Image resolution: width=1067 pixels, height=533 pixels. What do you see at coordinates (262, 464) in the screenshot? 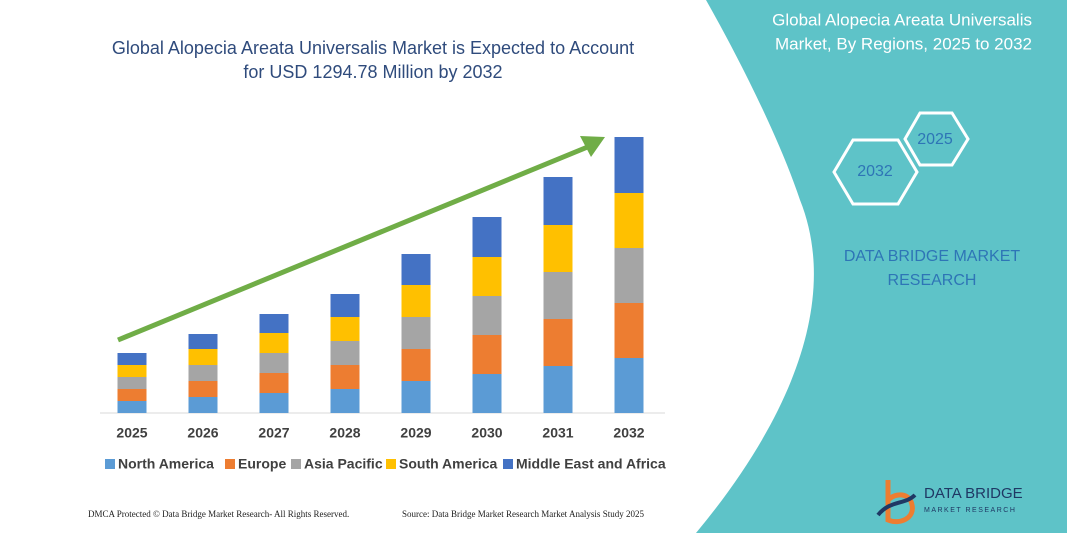
I see `legend-label: Europe` at bounding box center [262, 464].